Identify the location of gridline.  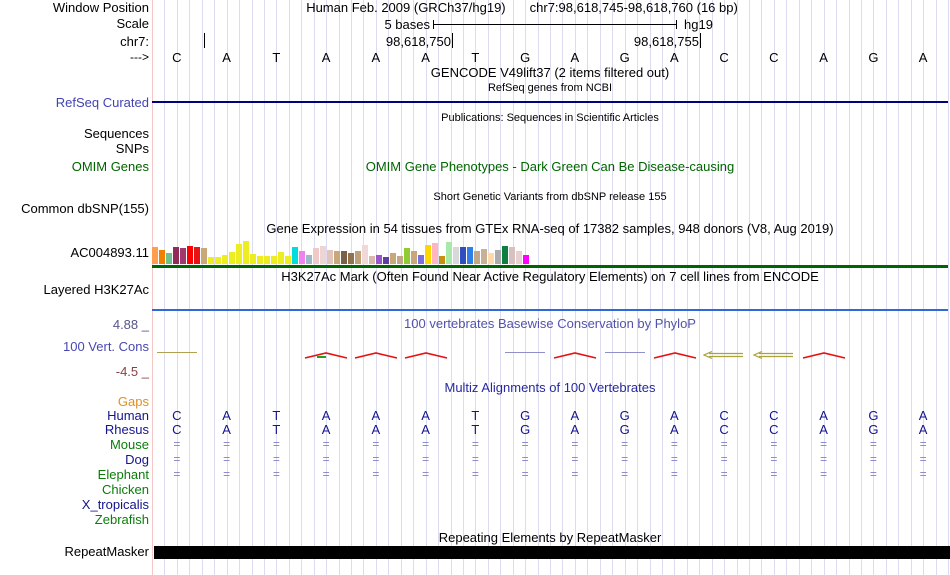
(948, 287).